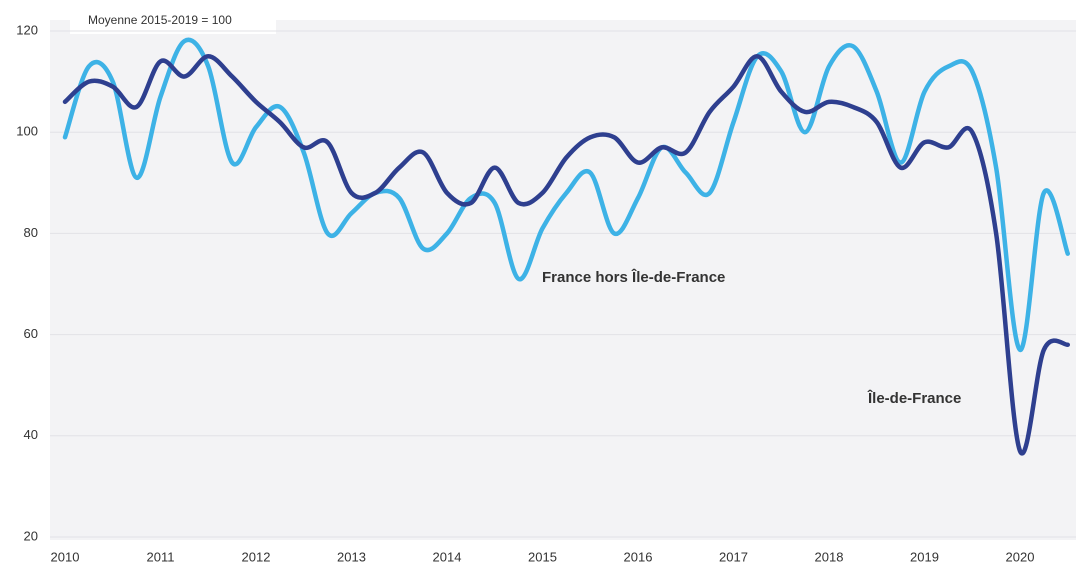 The width and height of the screenshot is (1076, 568). What do you see at coordinates (31, 232) in the screenshot?
I see `y-tick-label: 80` at bounding box center [31, 232].